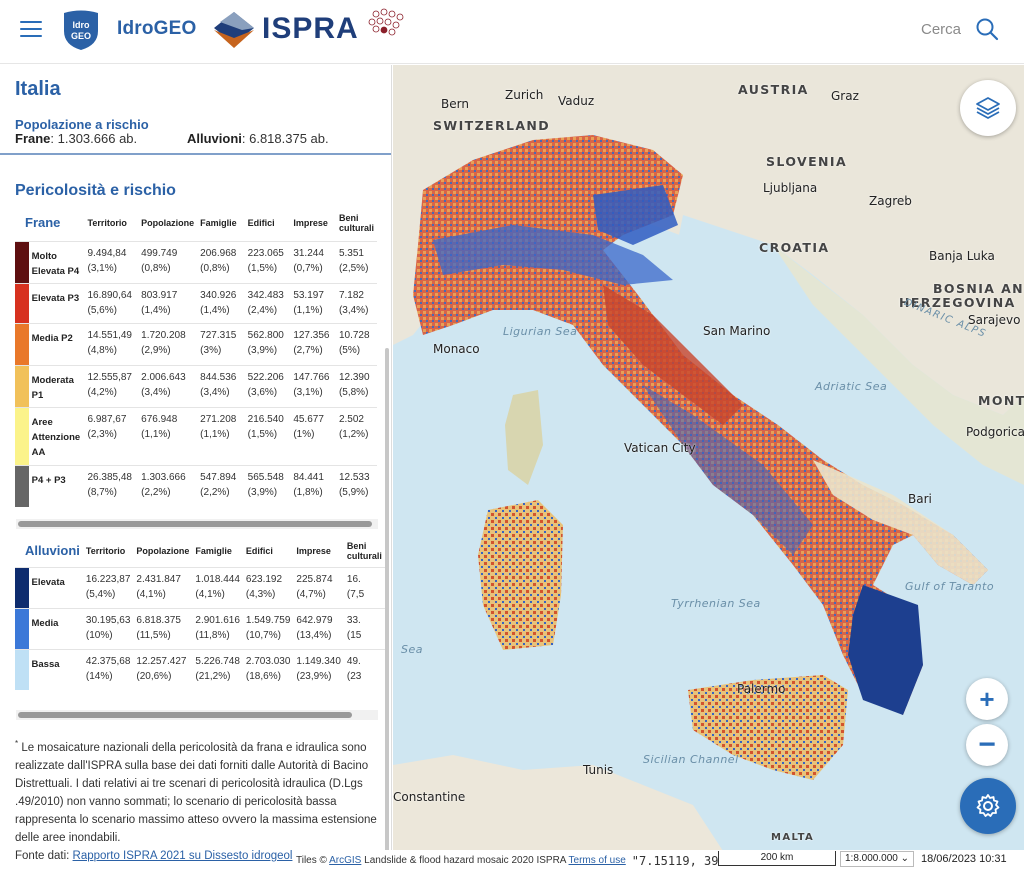  Describe the element at coordinates (168, 261) in the screenshot. I see `table-cell: 499.749 (0,8%)` at that location.